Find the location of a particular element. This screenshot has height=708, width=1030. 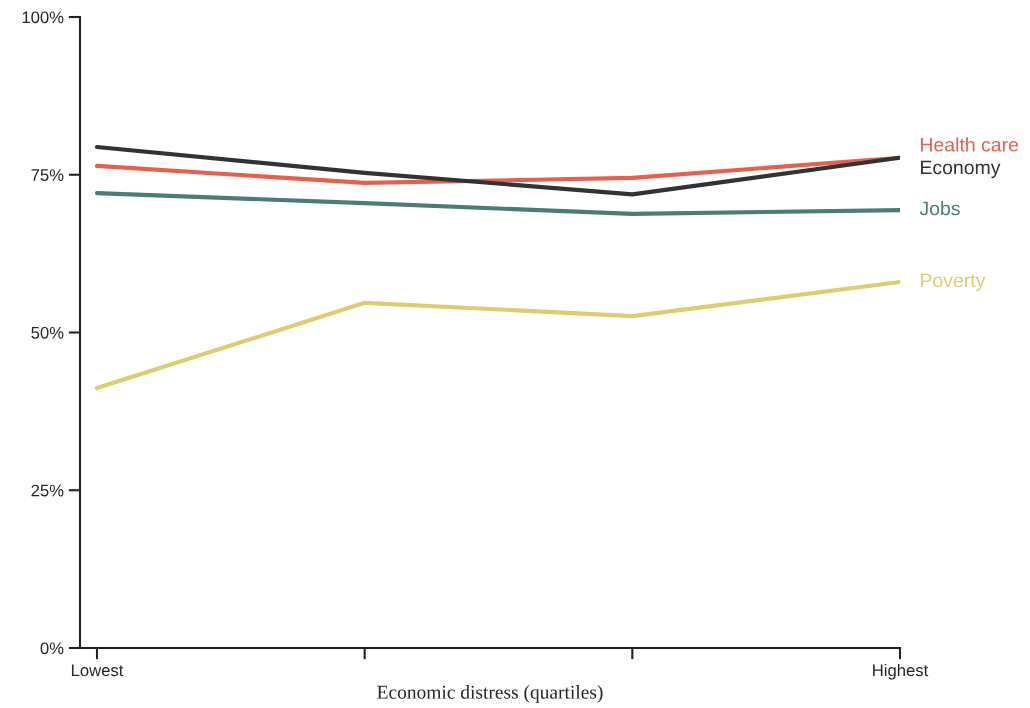

series-label: Poverty is located at coordinates (953, 282).